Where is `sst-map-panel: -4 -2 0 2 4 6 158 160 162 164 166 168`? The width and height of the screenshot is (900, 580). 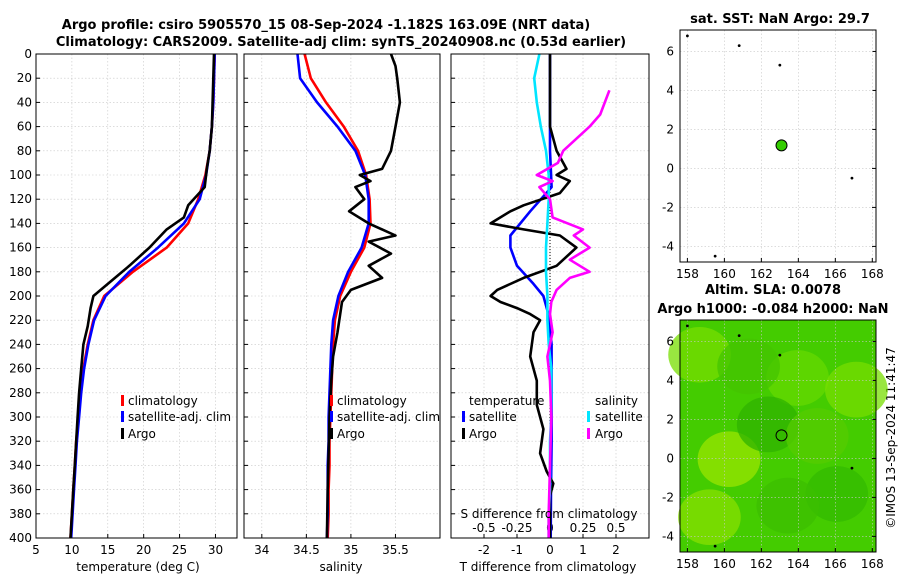
sst-map-panel: -4 -2 0 2 4 6 158 160 162 164 166 168 is located at coordinates (773, 155).